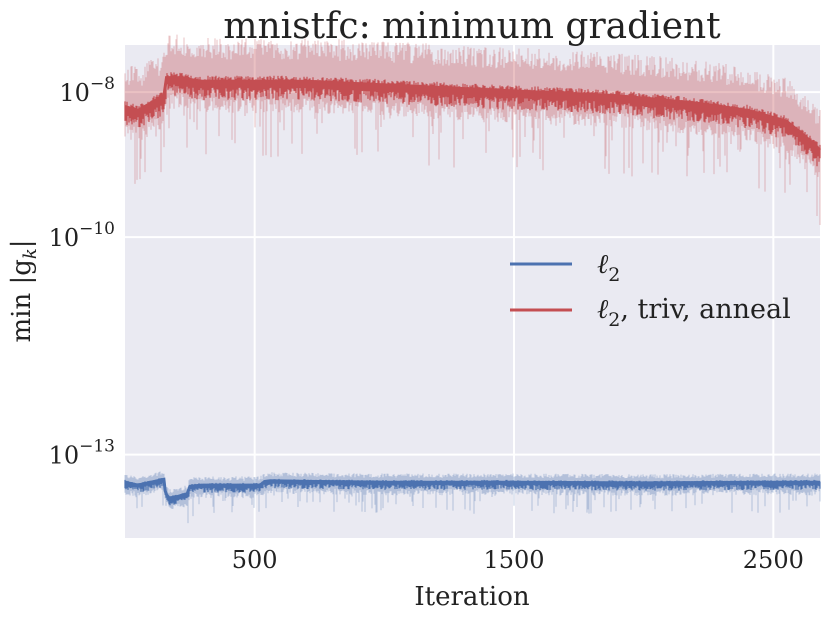 This screenshot has width=831, height=624. I want to click on series-0-line, so click(472, 488).